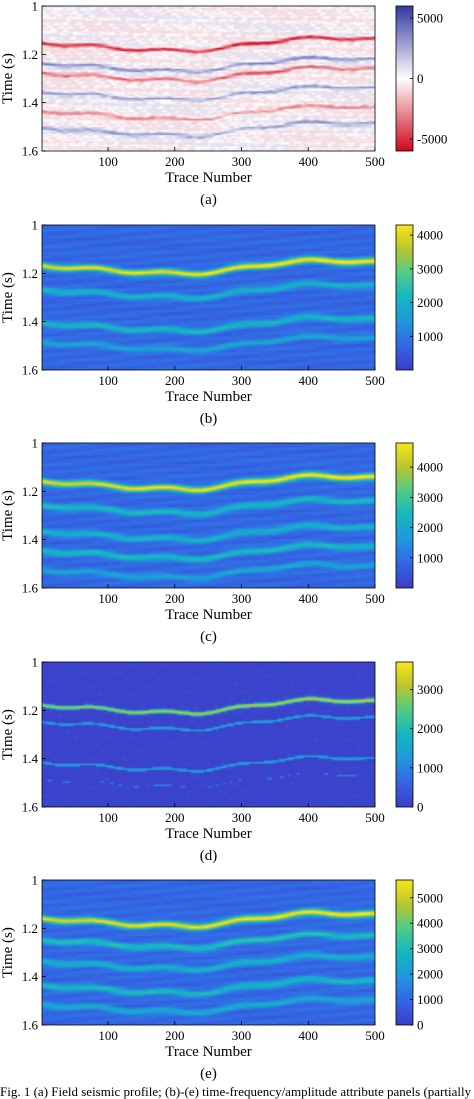 The image size is (474, 1099). Describe the element at coordinates (432, 138) in the screenshot. I see `colorbar-tick-label: -5000` at that location.